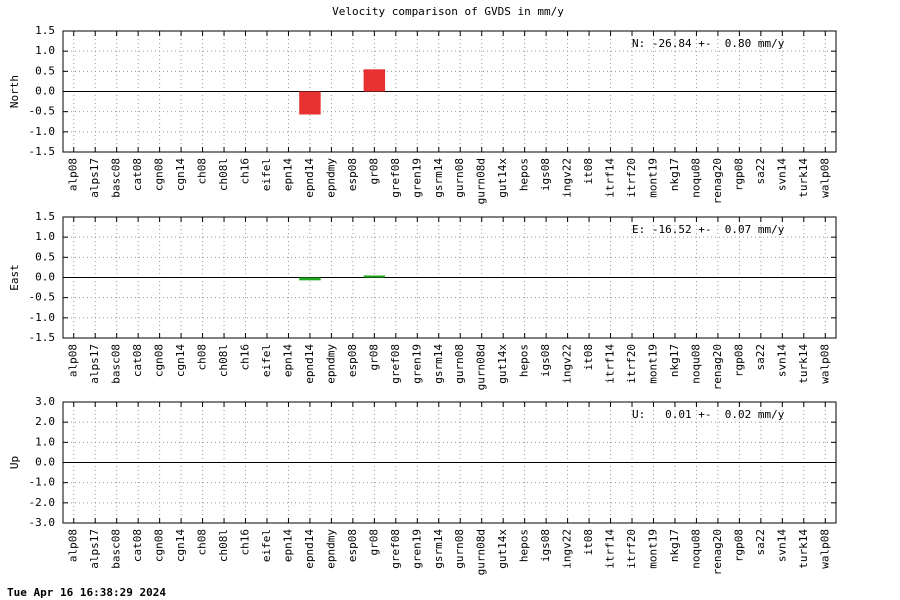 The width and height of the screenshot is (900, 600). What do you see at coordinates (631, 178) in the screenshot?
I see `x-tick-label: itrf20` at bounding box center [631, 178].